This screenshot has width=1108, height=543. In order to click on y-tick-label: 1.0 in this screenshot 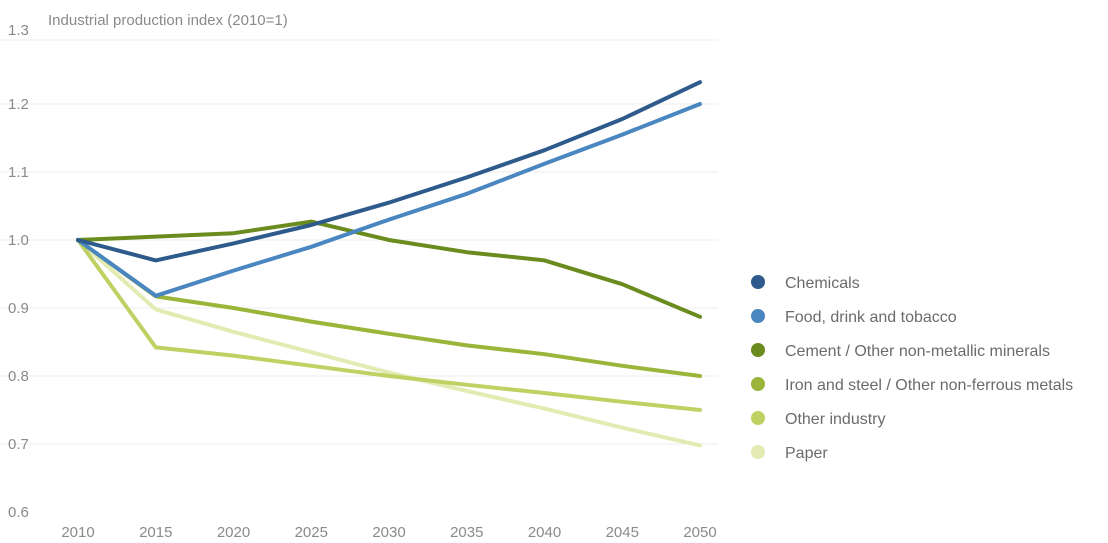, I will do `click(18, 240)`.